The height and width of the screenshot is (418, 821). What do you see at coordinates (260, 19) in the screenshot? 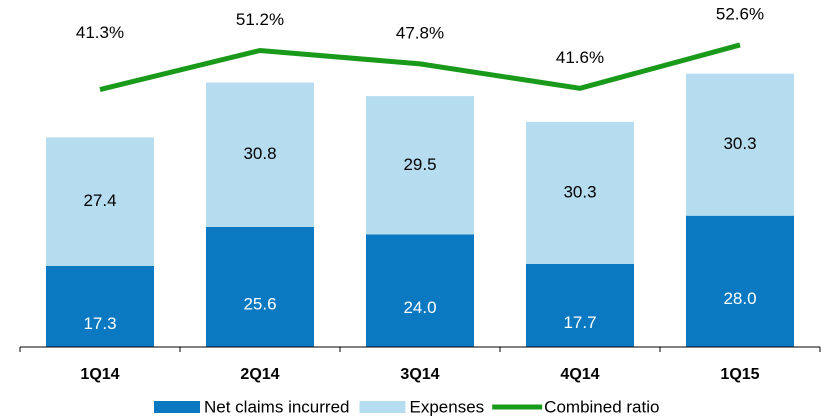
I see `line-label: 51.2%` at bounding box center [260, 19].